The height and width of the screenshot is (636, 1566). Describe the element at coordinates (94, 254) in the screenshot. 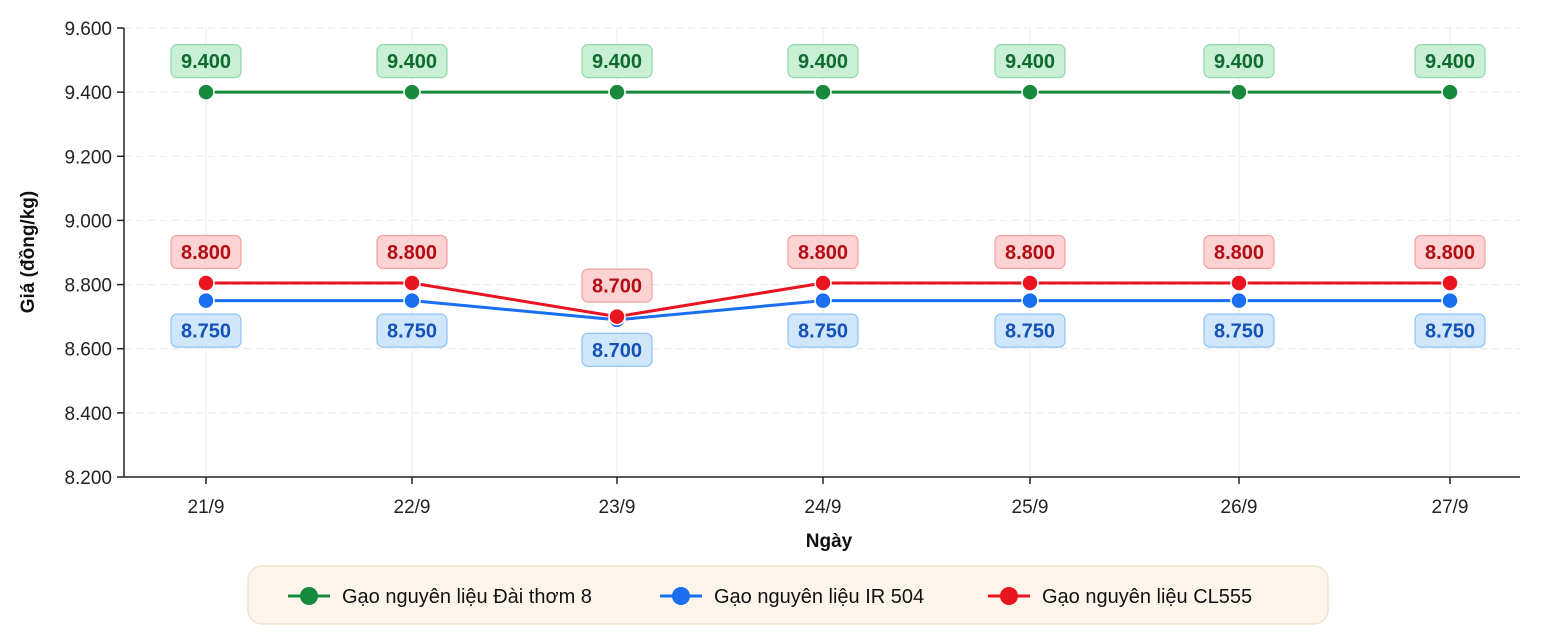

I see `y-ticks: 8.200 8.400 8.600 8.800 9.000 9.200 9.400 9.600` at that location.